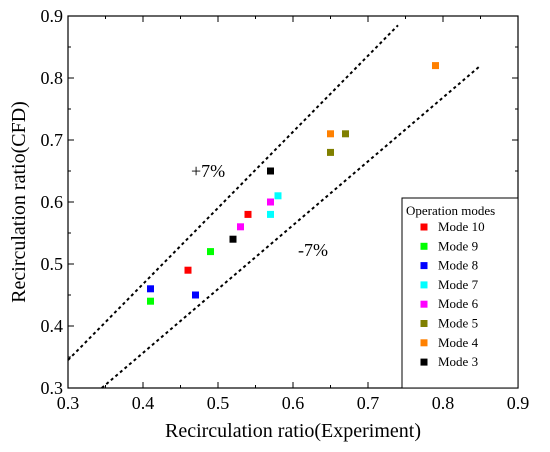  I want to click on y-tick-label: 0.7, so click(52, 140).